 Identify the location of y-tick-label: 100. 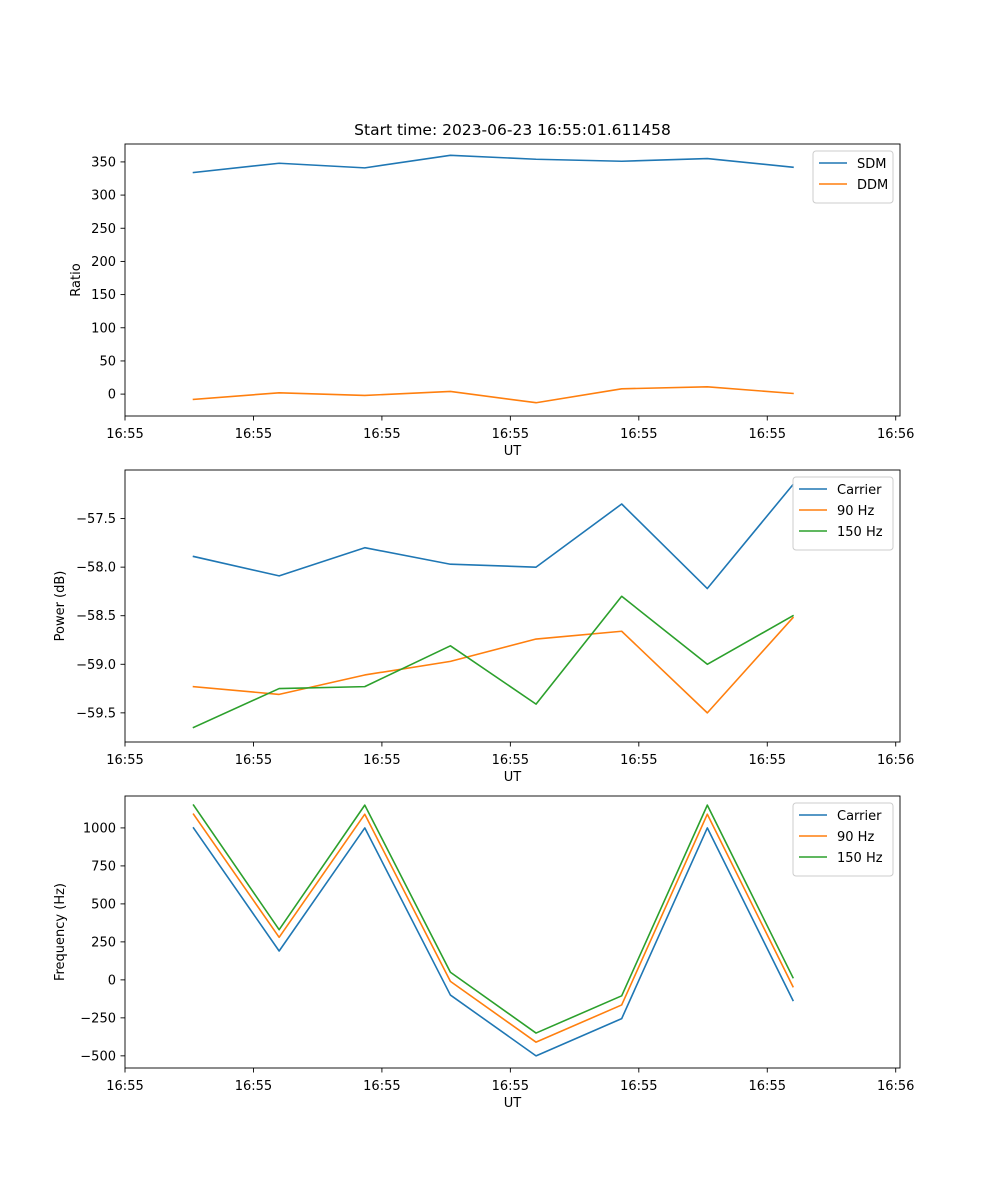
(103, 328).